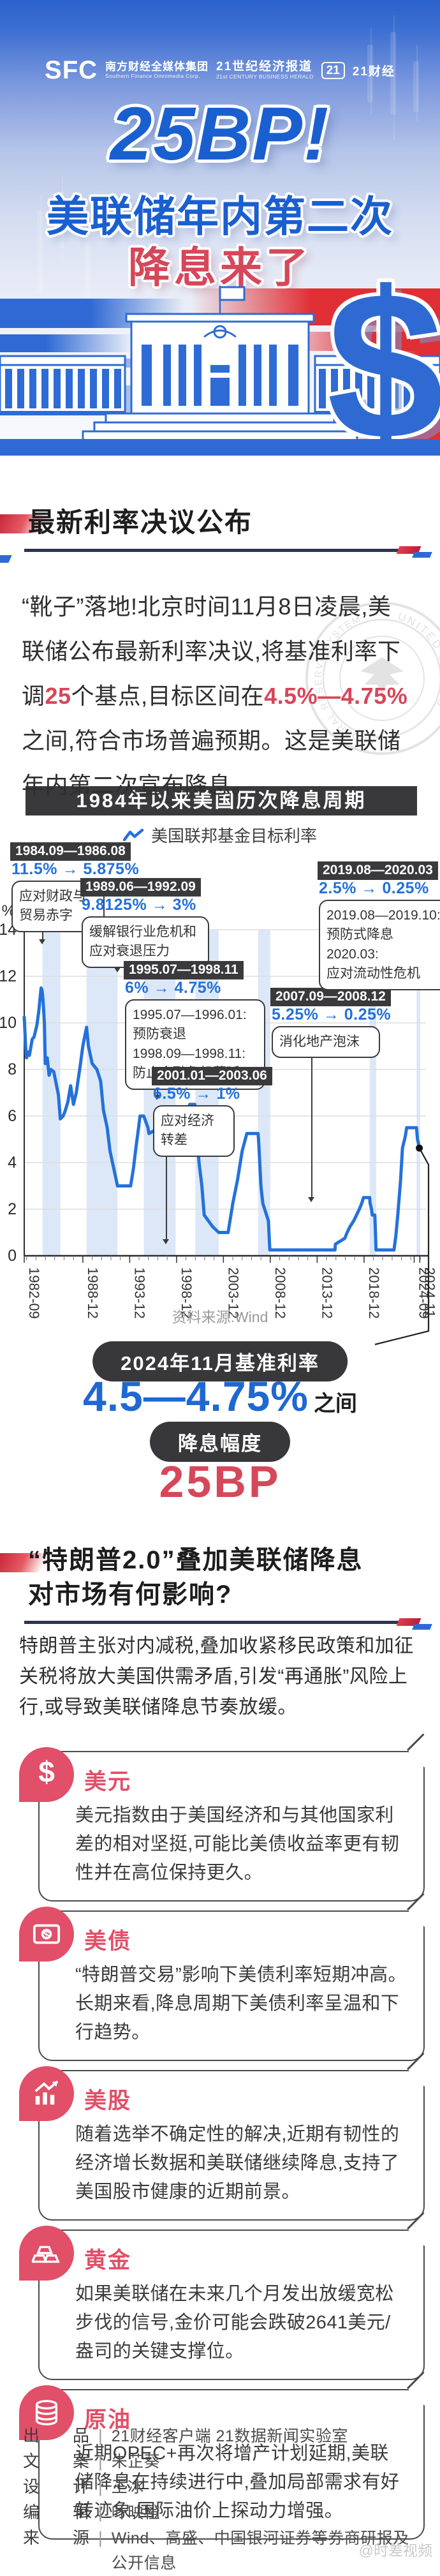 The height and width of the screenshot is (2576, 440). What do you see at coordinates (220, 1482) in the screenshot?
I see `cut-value-25bp: 25BP` at bounding box center [220, 1482].